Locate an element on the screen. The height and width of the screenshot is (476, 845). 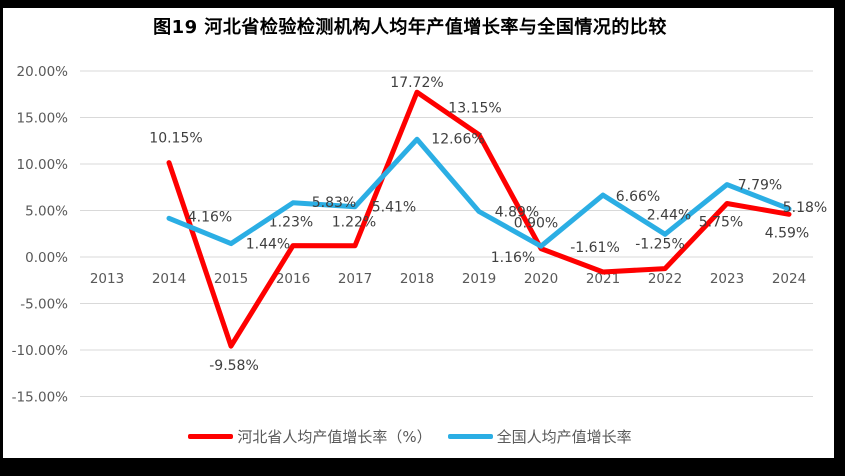
legend-item-national: 全国人均产值增长率 is located at coordinates (539, 436).